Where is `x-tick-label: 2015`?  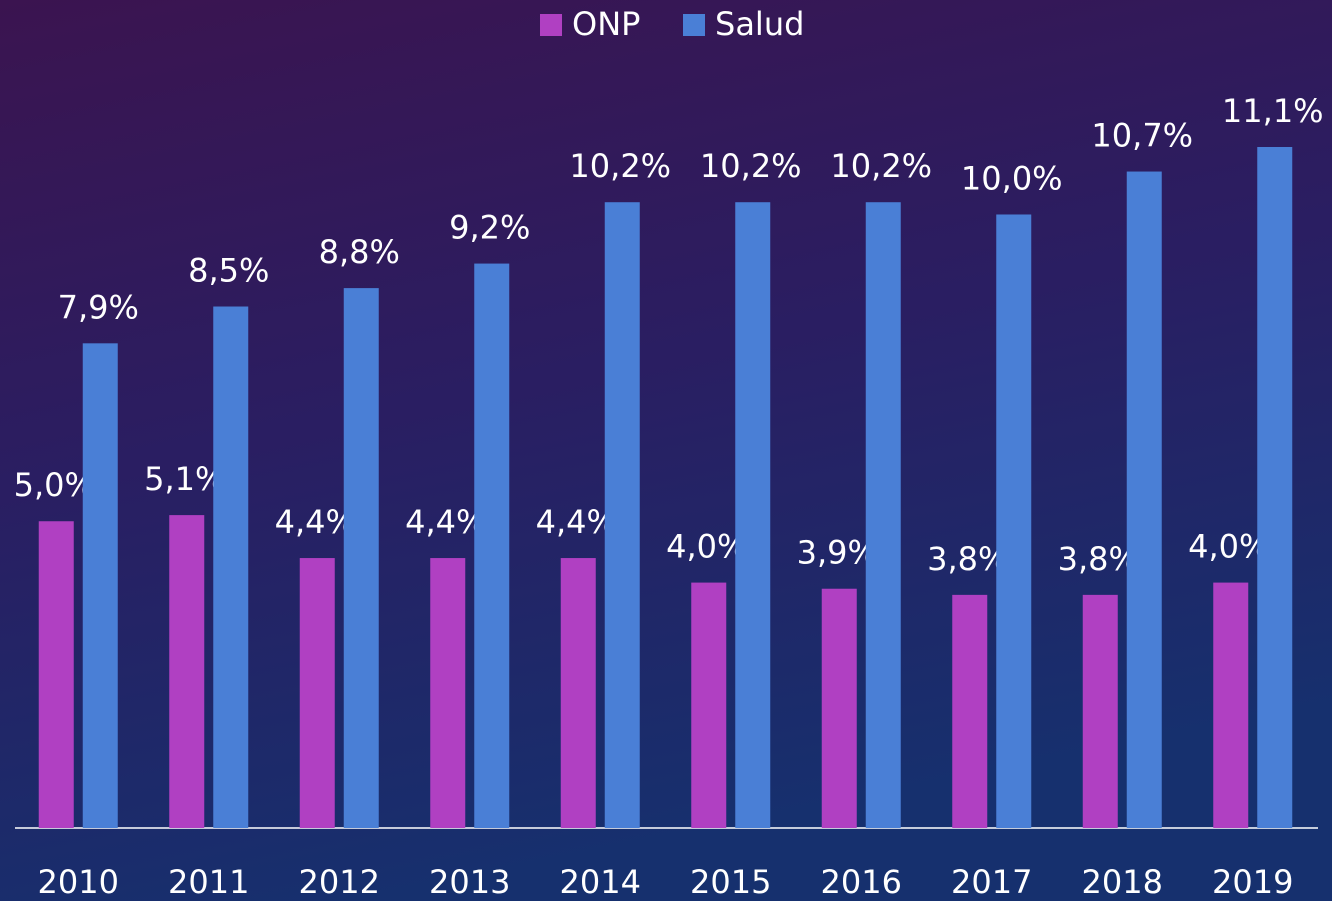 x-tick-label: 2015 is located at coordinates (730, 882).